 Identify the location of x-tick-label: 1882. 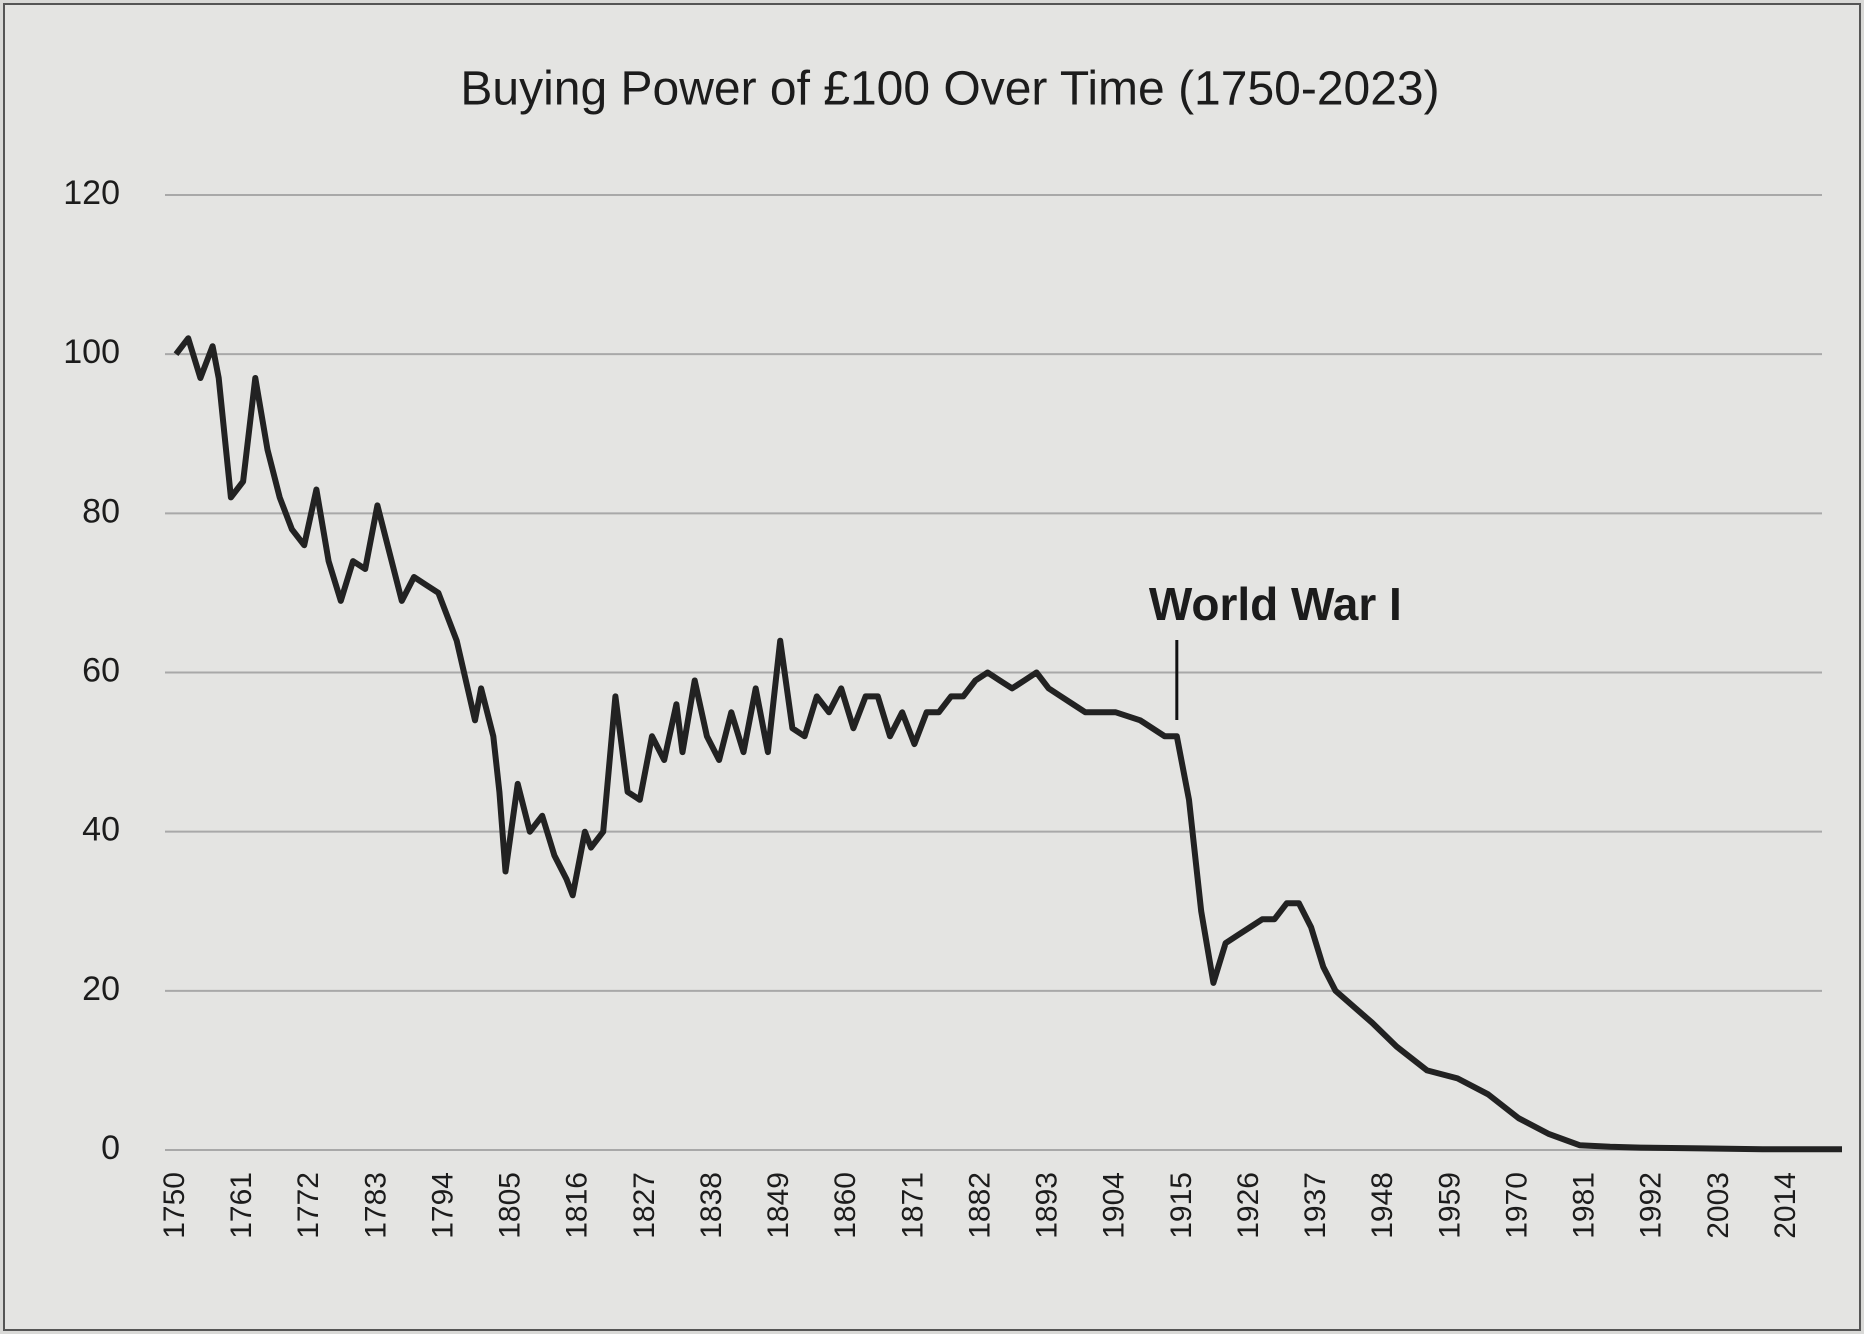
(979, 1205).